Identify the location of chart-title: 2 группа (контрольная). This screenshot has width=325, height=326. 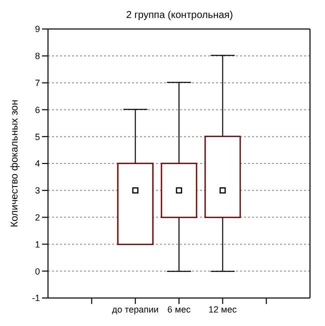
(179, 15).